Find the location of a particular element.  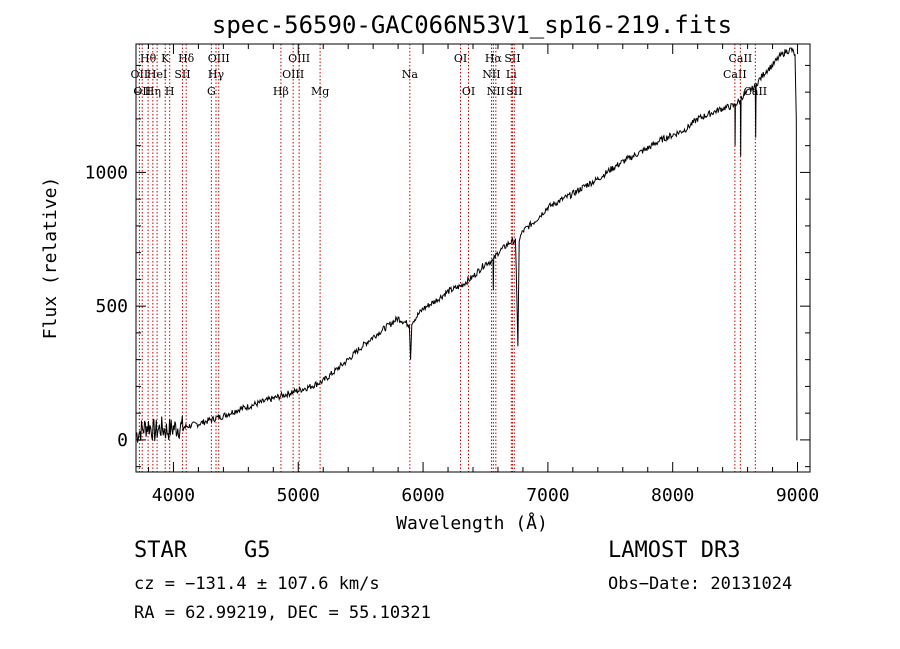

line-label-8: Hδ is located at coordinates (186, 58).